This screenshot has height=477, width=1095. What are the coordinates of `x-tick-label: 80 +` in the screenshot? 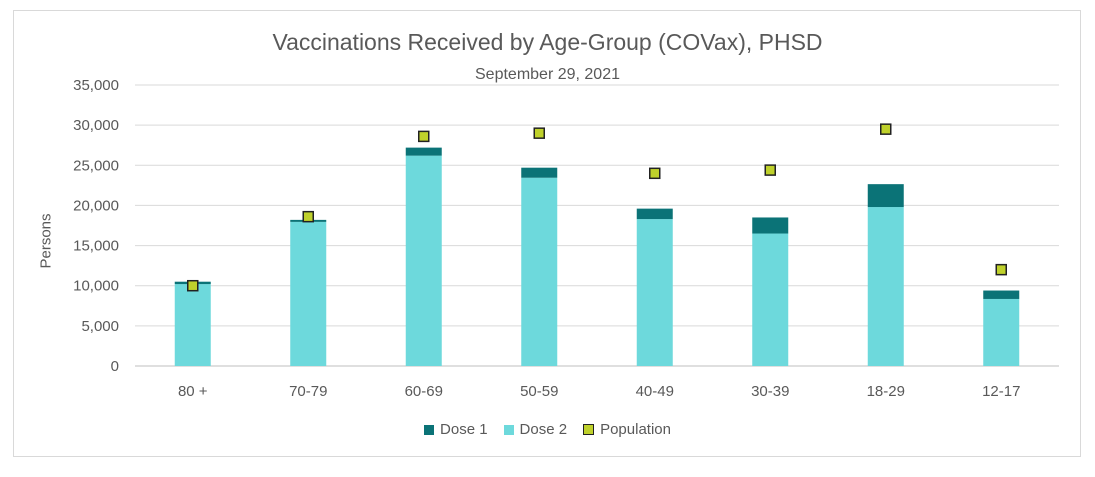 It's located at (193, 391).